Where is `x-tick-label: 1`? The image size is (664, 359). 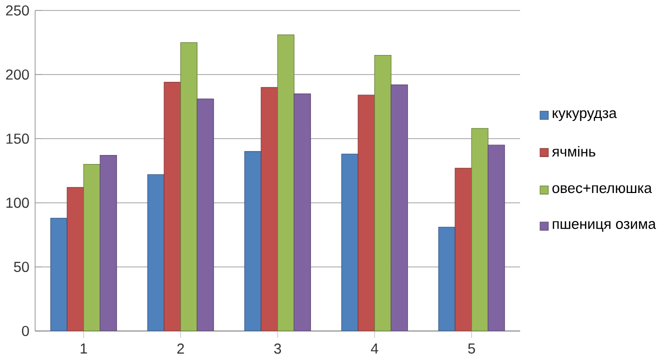
x-tick-label: 1 is located at coordinates (83, 348).